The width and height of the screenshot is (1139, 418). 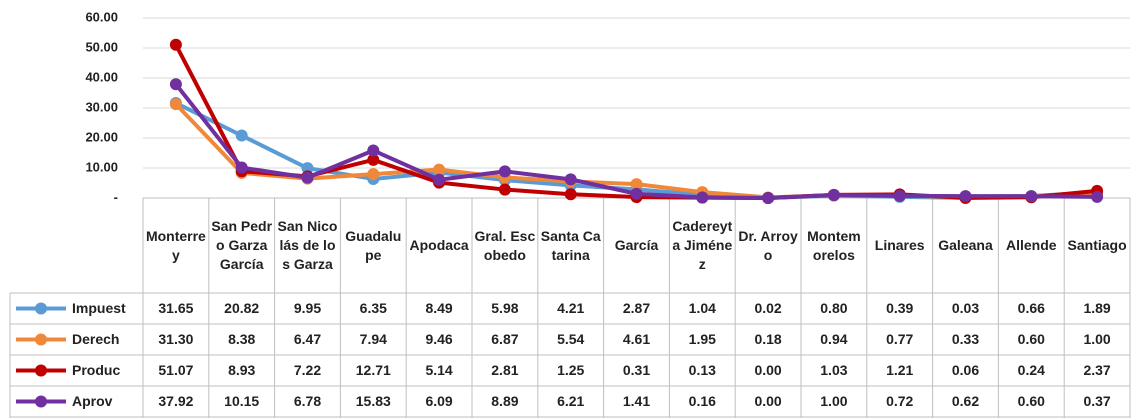 I want to click on table-value: 1.03, so click(x=834, y=370).